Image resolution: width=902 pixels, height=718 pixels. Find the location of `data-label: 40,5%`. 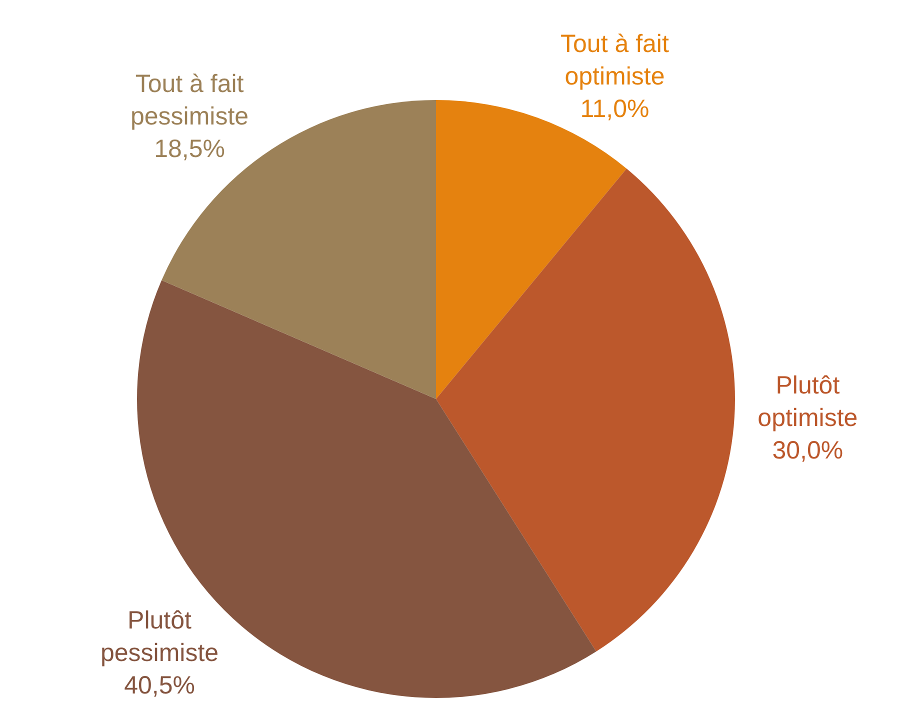

data-label: 40,5% is located at coordinates (159, 686).